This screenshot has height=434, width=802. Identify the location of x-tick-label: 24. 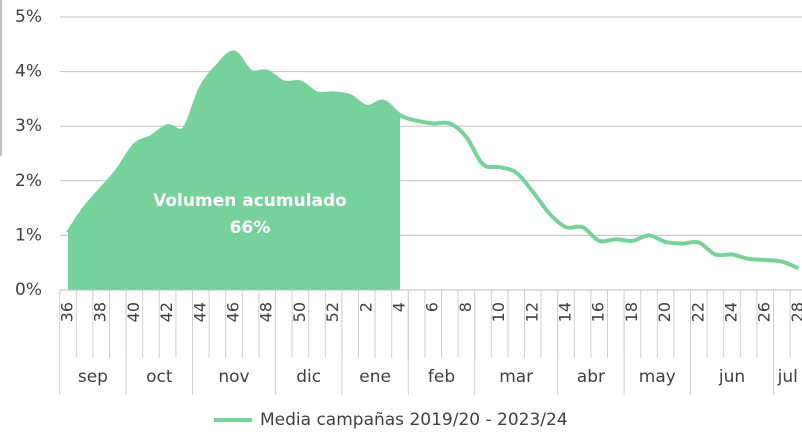
(731, 312).